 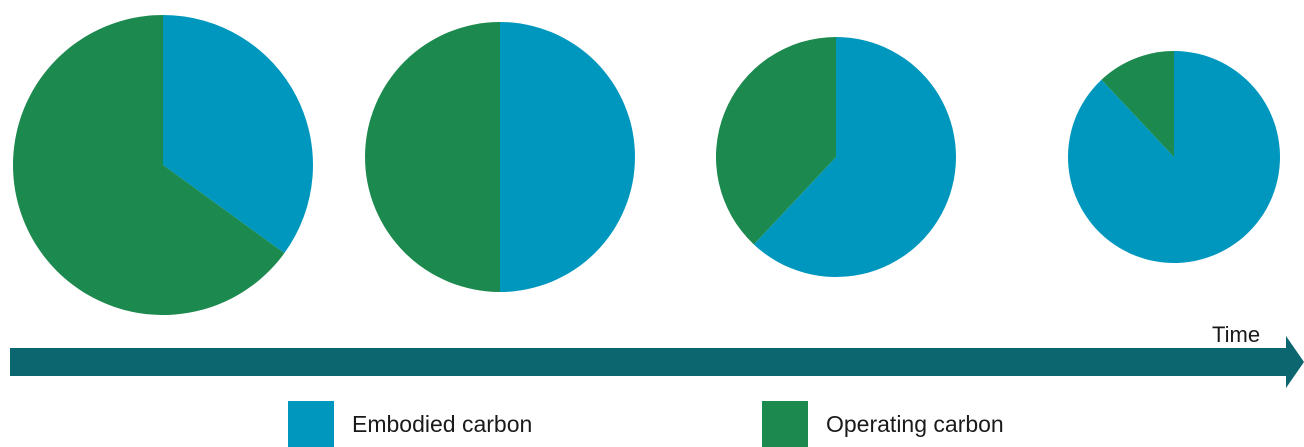 I want to click on pie-1-slice-operating, so click(x=148, y=165).